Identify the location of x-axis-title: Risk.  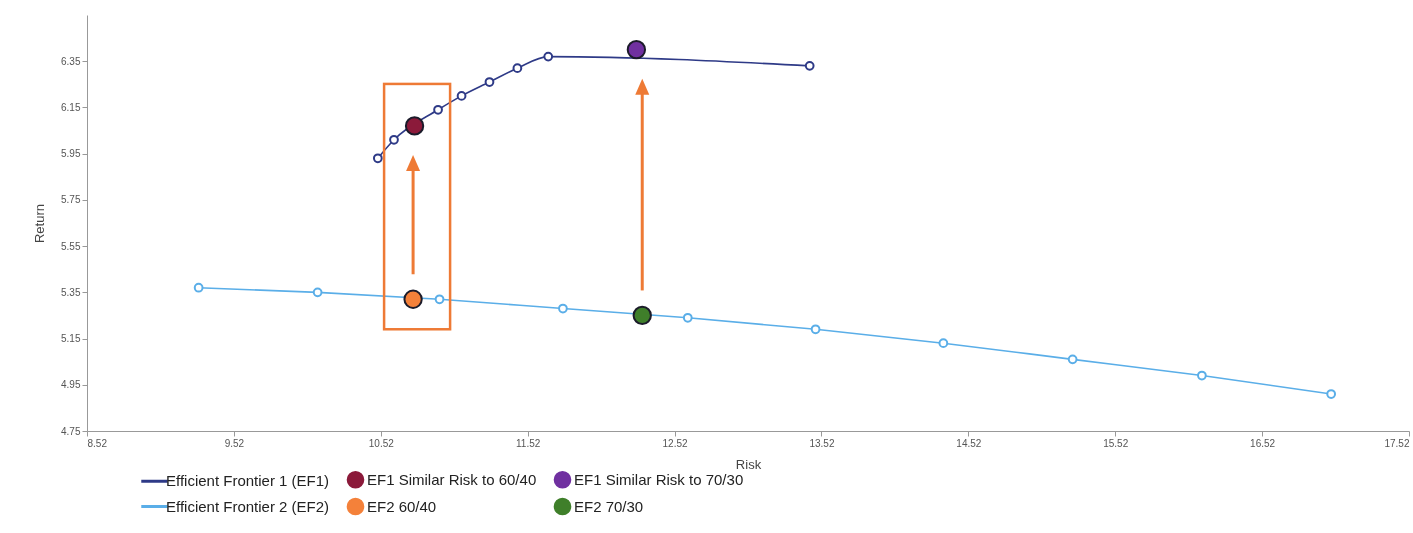
(748, 464).